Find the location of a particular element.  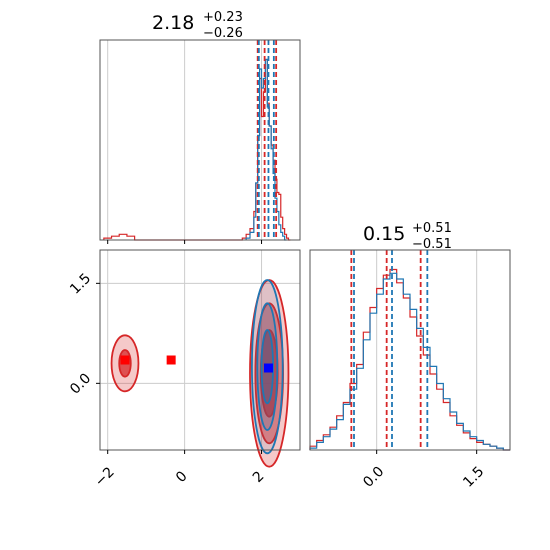

title-y-value: 0.15 is located at coordinates (384, 234).